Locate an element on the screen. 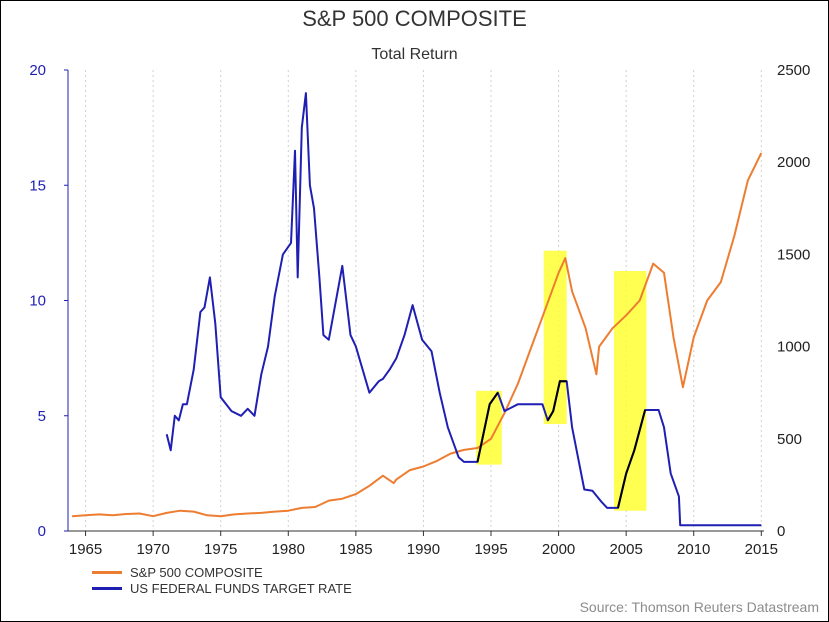 The image size is (829, 622). y-left-tick-10: 10 is located at coordinates (37, 301).